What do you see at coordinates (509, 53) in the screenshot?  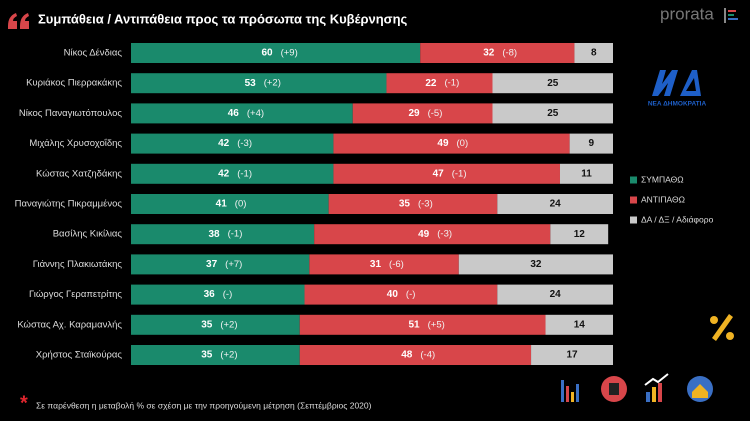 I see `change-label: (-8)` at bounding box center [509, 53].